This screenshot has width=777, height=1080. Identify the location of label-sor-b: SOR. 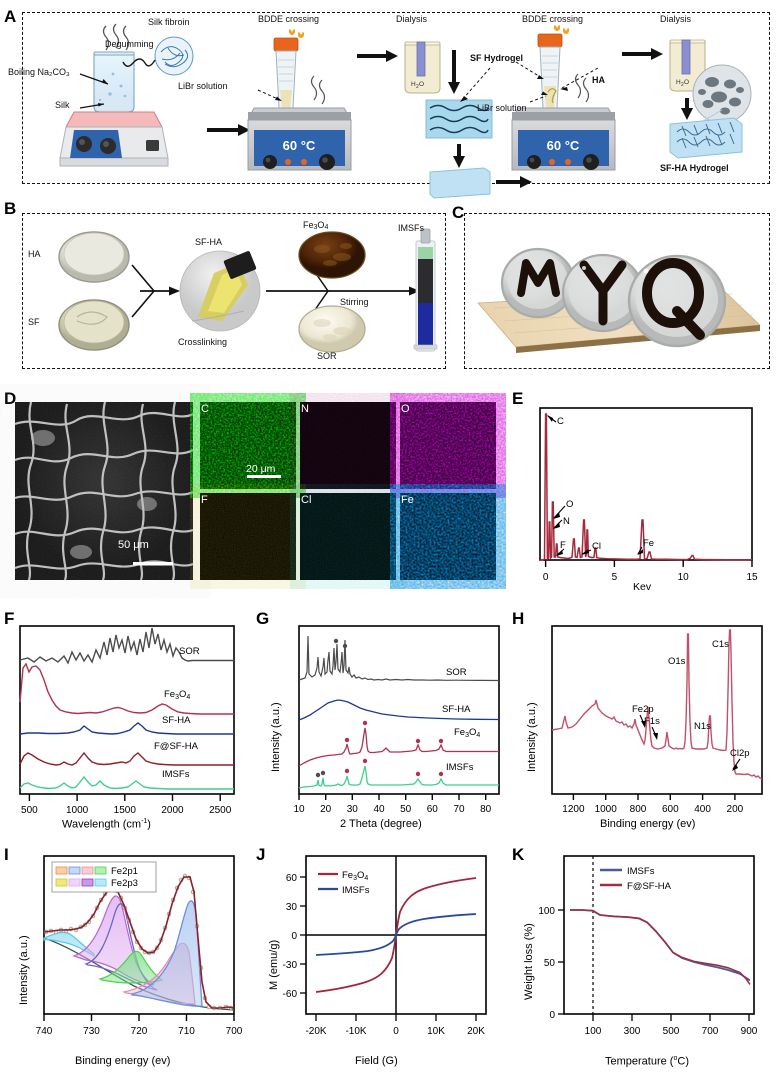
(327, 356).